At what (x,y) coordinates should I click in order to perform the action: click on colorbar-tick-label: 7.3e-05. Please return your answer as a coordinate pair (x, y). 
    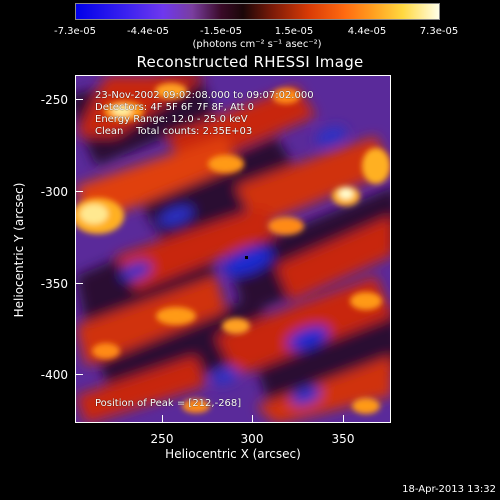
    Looking at the image, I should click on (439, 31).